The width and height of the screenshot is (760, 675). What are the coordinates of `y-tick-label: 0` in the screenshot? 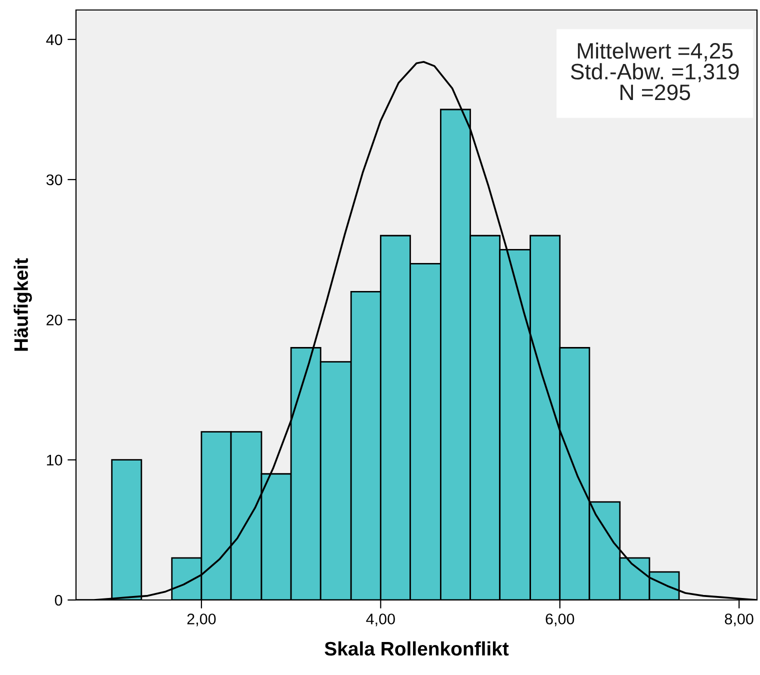 It's located at (58, 600).